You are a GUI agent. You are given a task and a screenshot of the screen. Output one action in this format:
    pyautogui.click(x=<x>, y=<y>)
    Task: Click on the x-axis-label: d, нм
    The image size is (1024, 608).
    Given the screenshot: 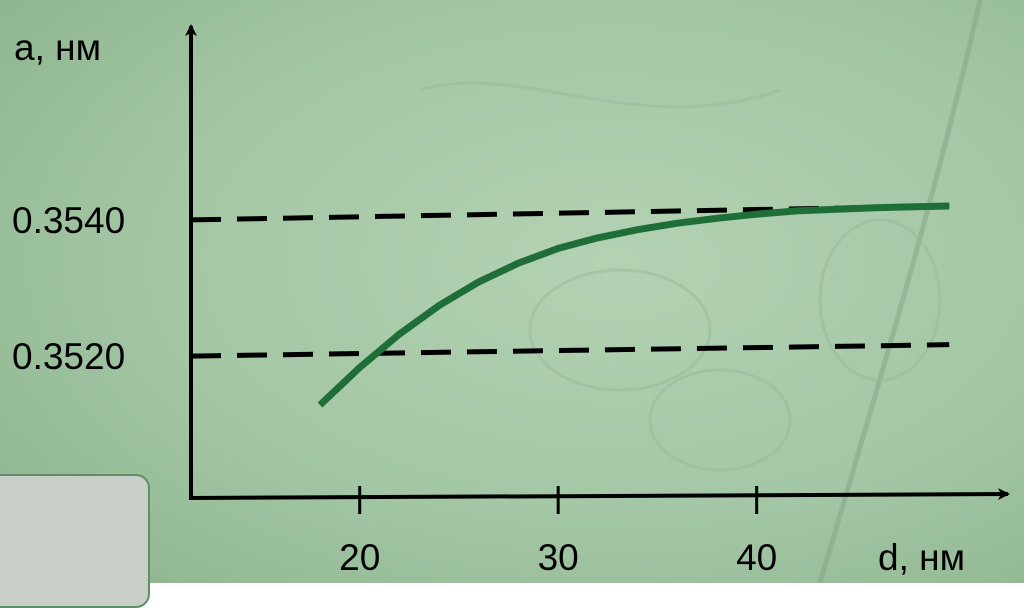 What is the action you would take?
    pyautogui.click(x=921, y=557)
    